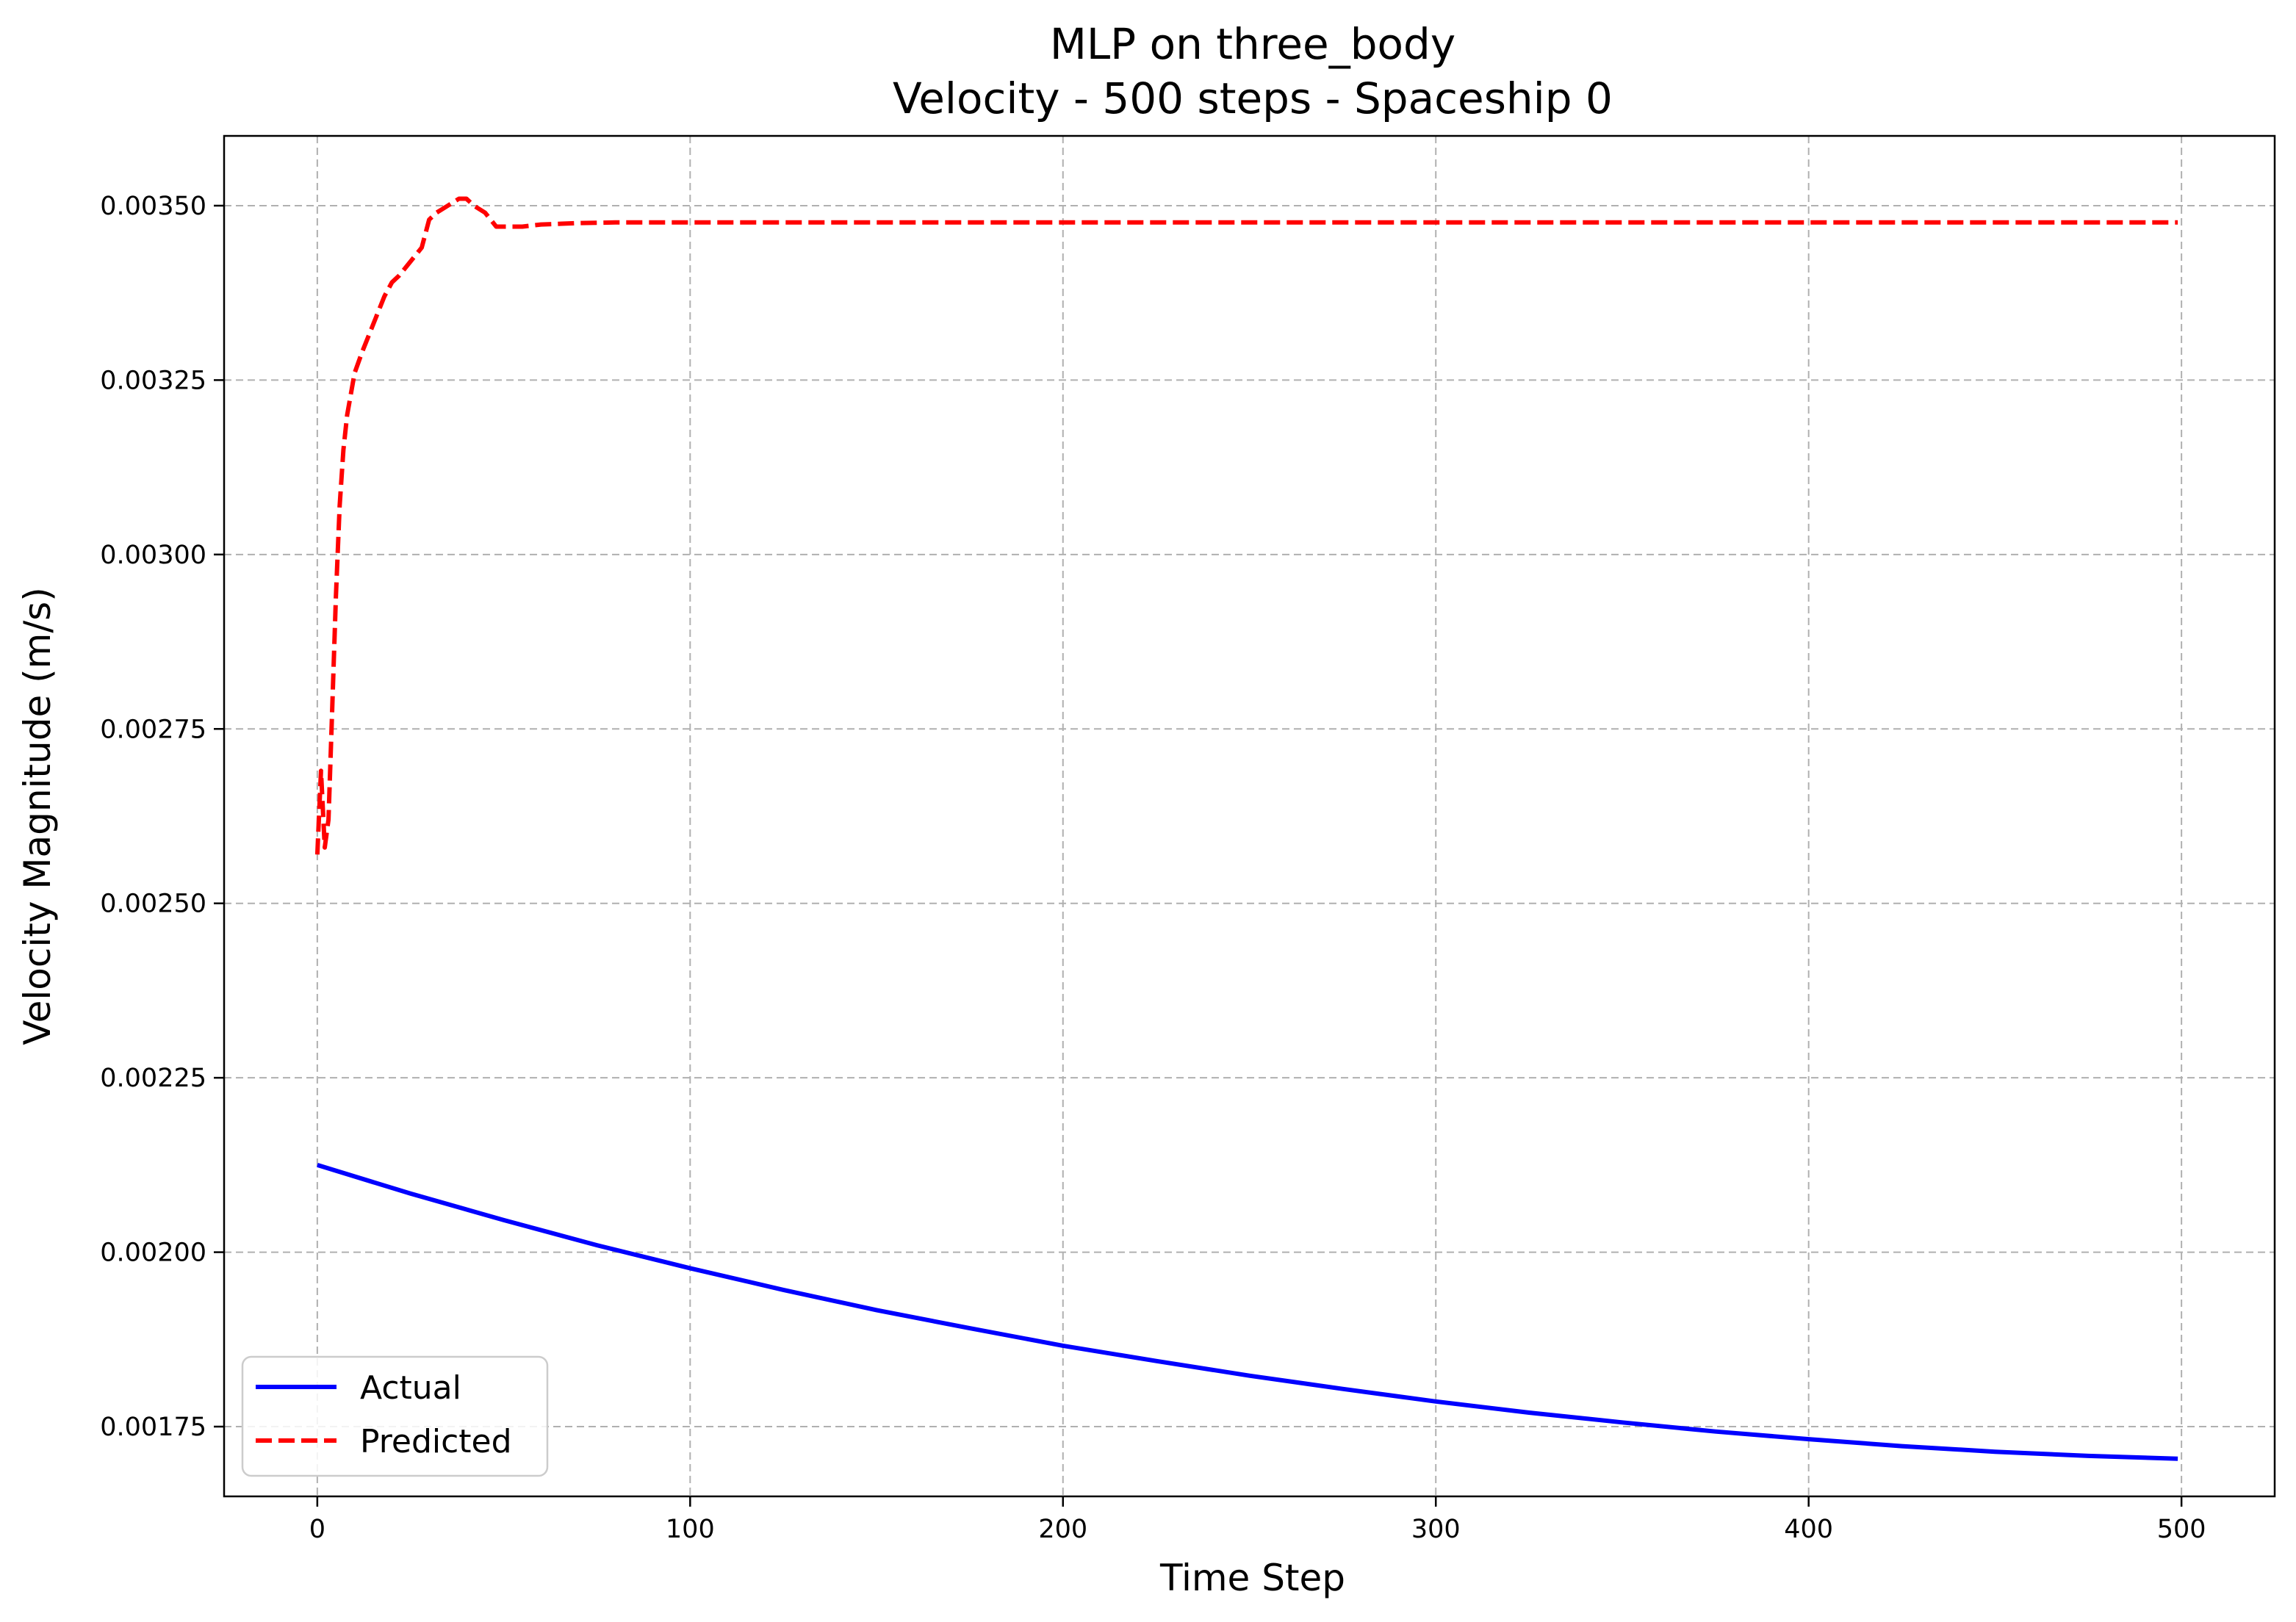 The width and height of the screenshot is (2296, 1622). What do you see at coordinates (1257, 1520) in the screenshot?
I see `x-axis-ticks: 0 100 200 300 400 500` at bounding box center [1257, 1520].